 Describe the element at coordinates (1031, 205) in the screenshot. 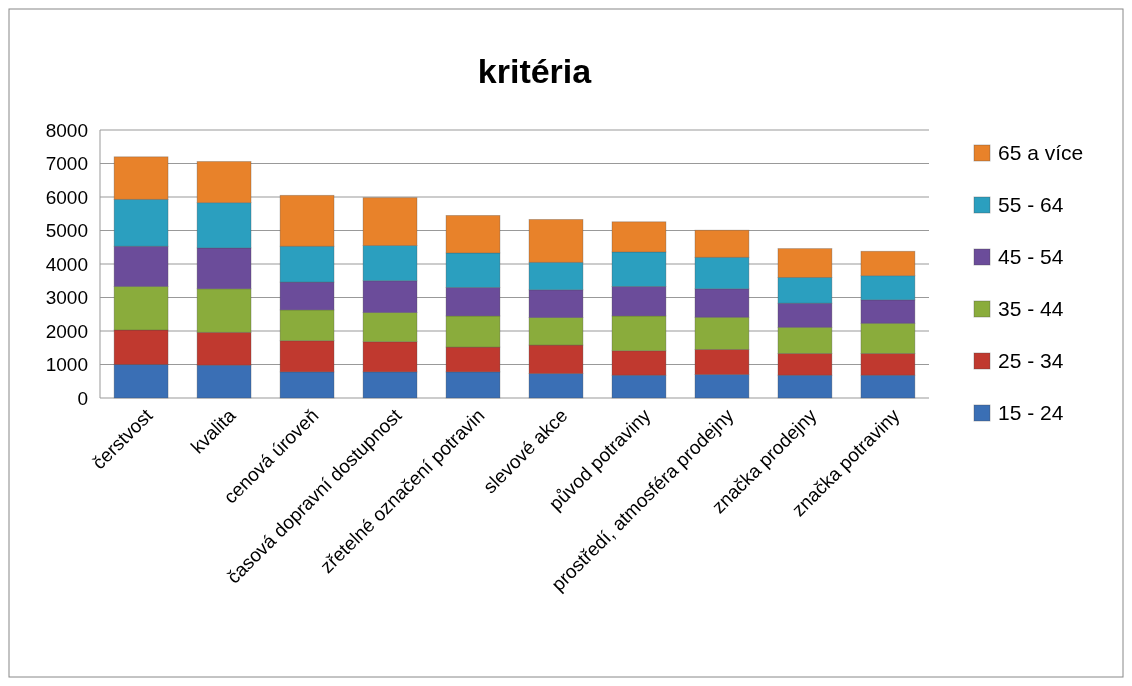

I see `legend-label: 55 - 64` at that location.